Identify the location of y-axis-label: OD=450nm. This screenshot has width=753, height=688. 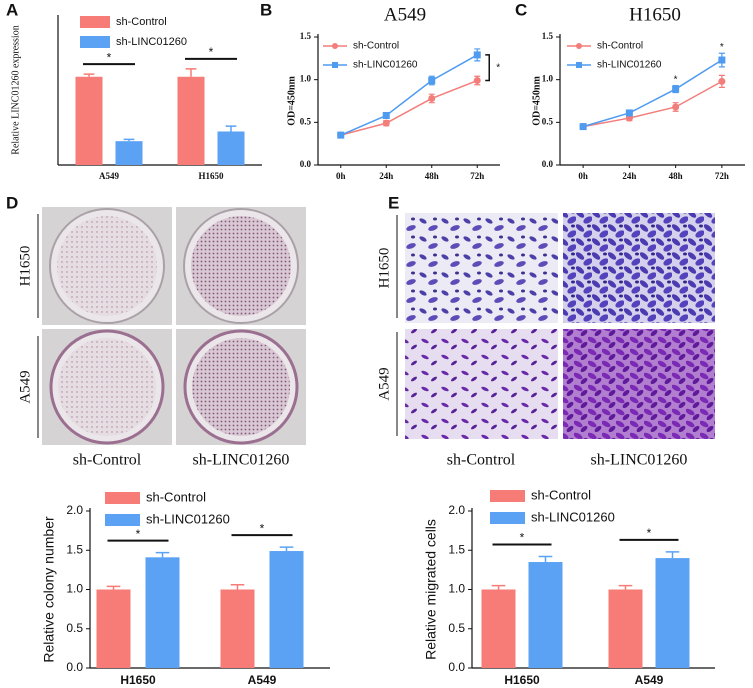
(291, 101).